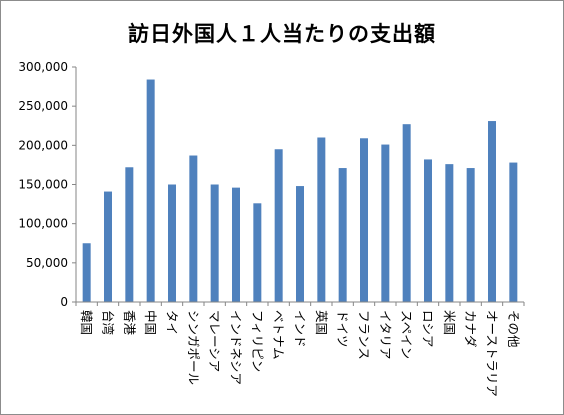 This screenshot has height=415, width=564. Describe the element at coordinates (300, 329) in the screenshot. I see `x-tick-label: インド` at that location.